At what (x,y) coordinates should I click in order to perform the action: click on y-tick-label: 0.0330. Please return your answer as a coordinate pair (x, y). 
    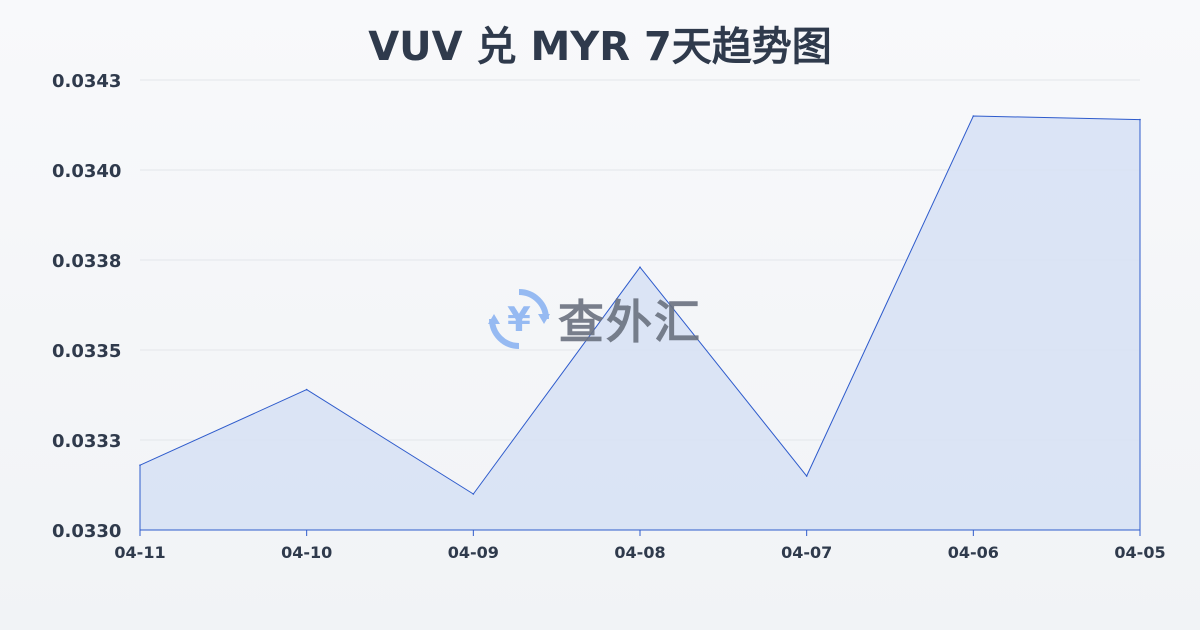
    Looking at the image, I should click on (86, 531).